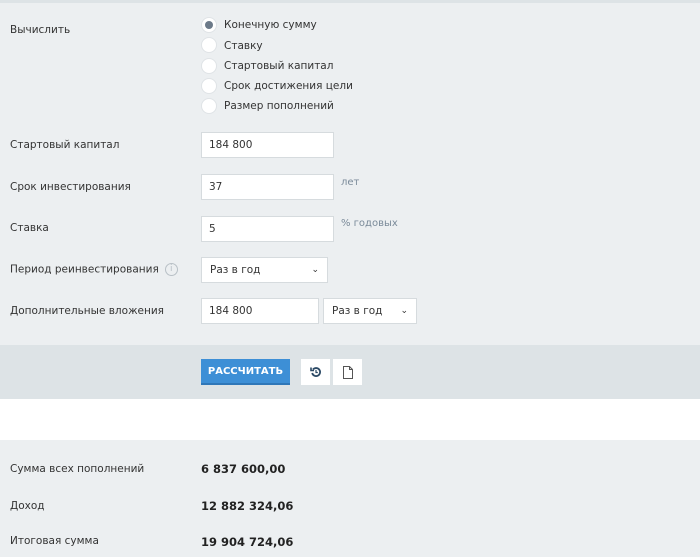  Describe the element at coordinates (264, 270) in the screenshot. I see `period-select: Раз в год ⌄` at that location.